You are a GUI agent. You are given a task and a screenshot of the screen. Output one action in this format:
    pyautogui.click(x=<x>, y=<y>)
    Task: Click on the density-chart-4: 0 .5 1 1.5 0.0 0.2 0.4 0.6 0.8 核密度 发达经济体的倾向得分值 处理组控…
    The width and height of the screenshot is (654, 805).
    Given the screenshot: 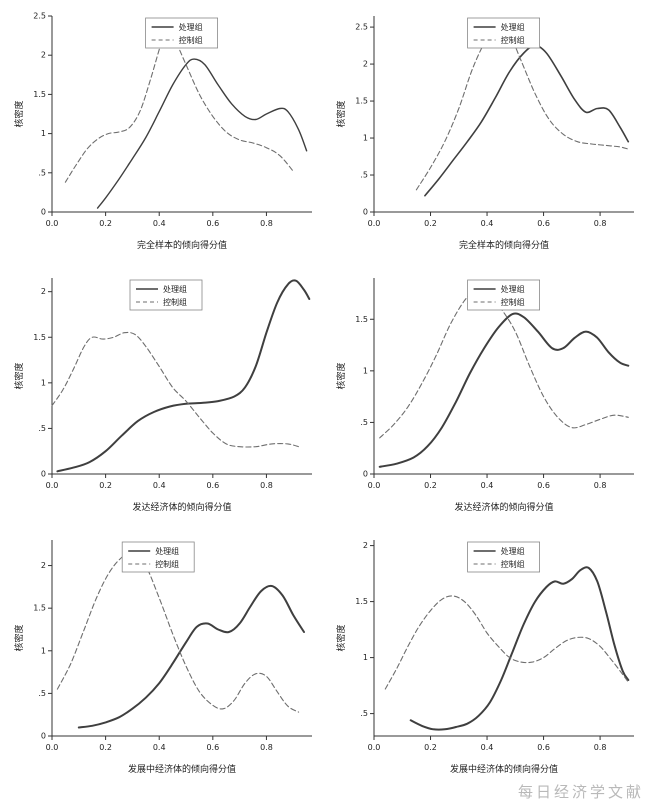 What is the action you would take?
    pyautogui.click(x=489, y=394)
    